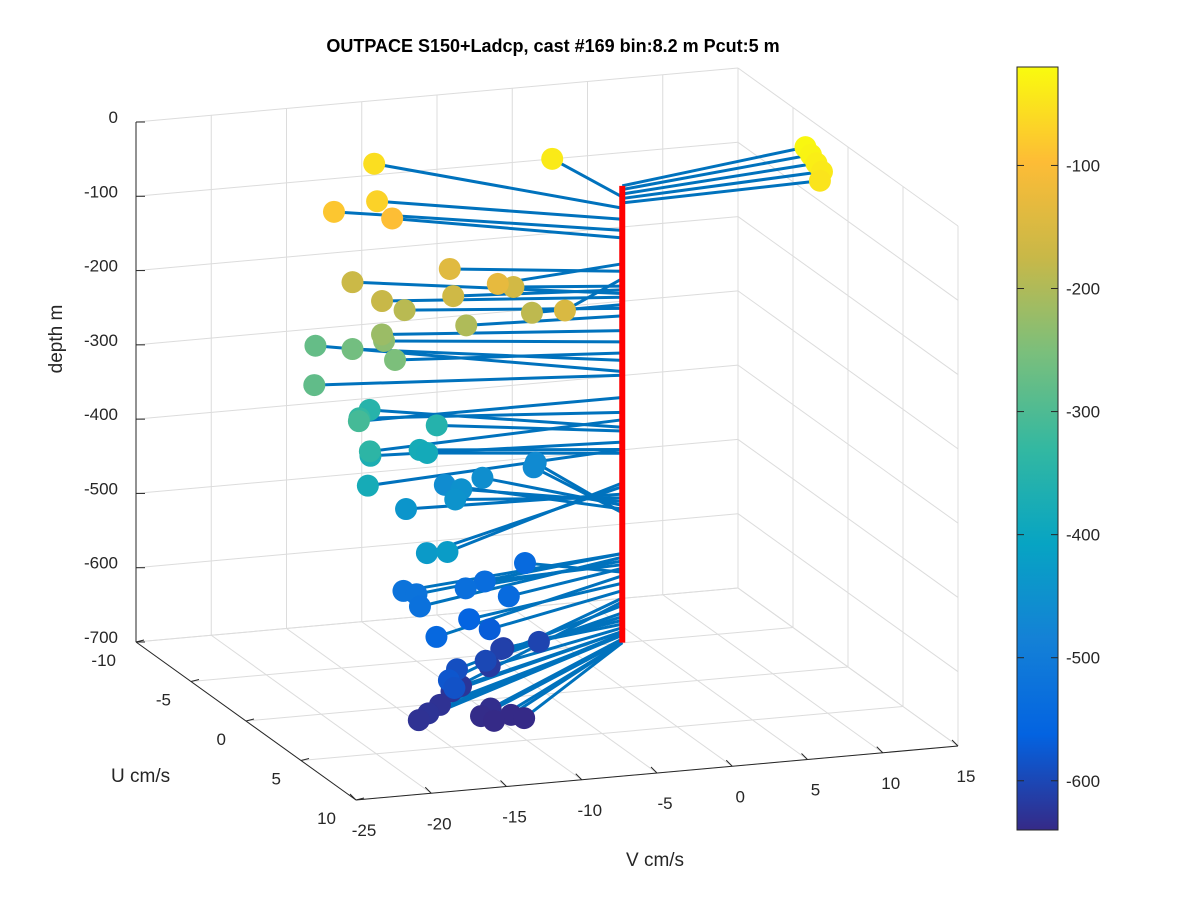  What do you see at coordinates (103, 660) in the screenshot?
I see `y-tick-label: -10` at bounding box center [103, 660].